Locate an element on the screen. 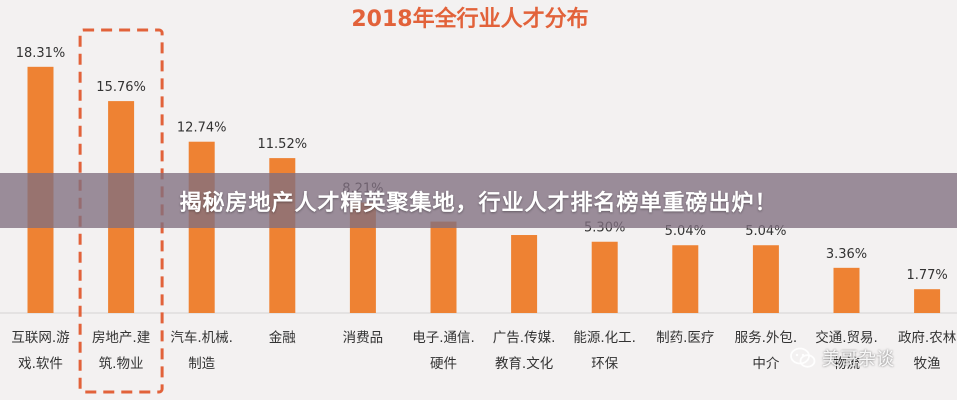 Image resolution: width=957 pixels, height=400 pixels. category-label-5-0: 电子.通信. is located at coordinates (443, 338).